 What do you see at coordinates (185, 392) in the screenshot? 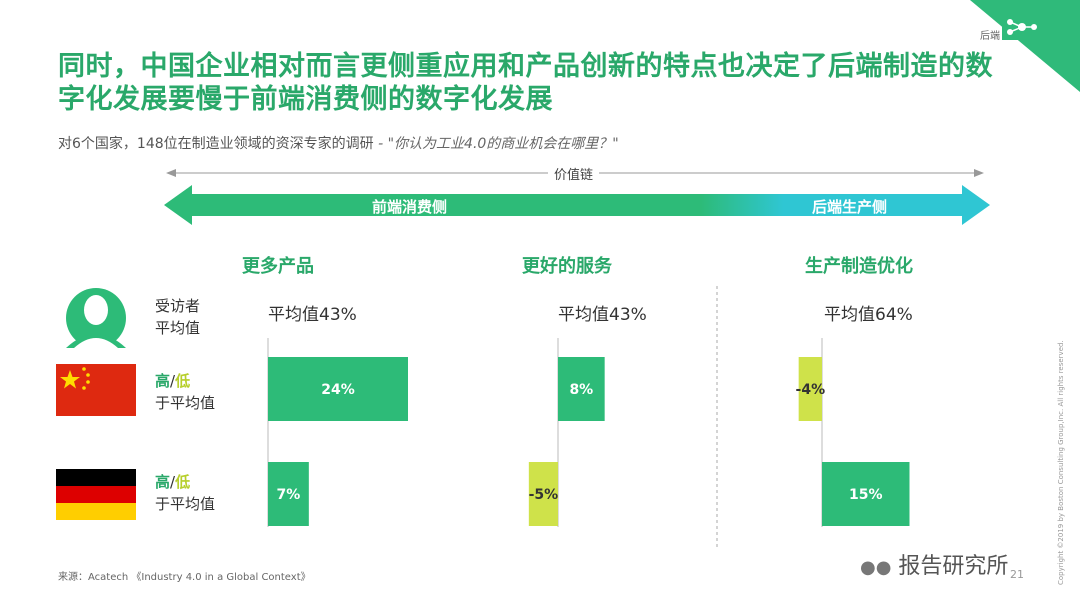
I see `china-row-label: 高/低 于平均值` at bounding box center [185, 392].